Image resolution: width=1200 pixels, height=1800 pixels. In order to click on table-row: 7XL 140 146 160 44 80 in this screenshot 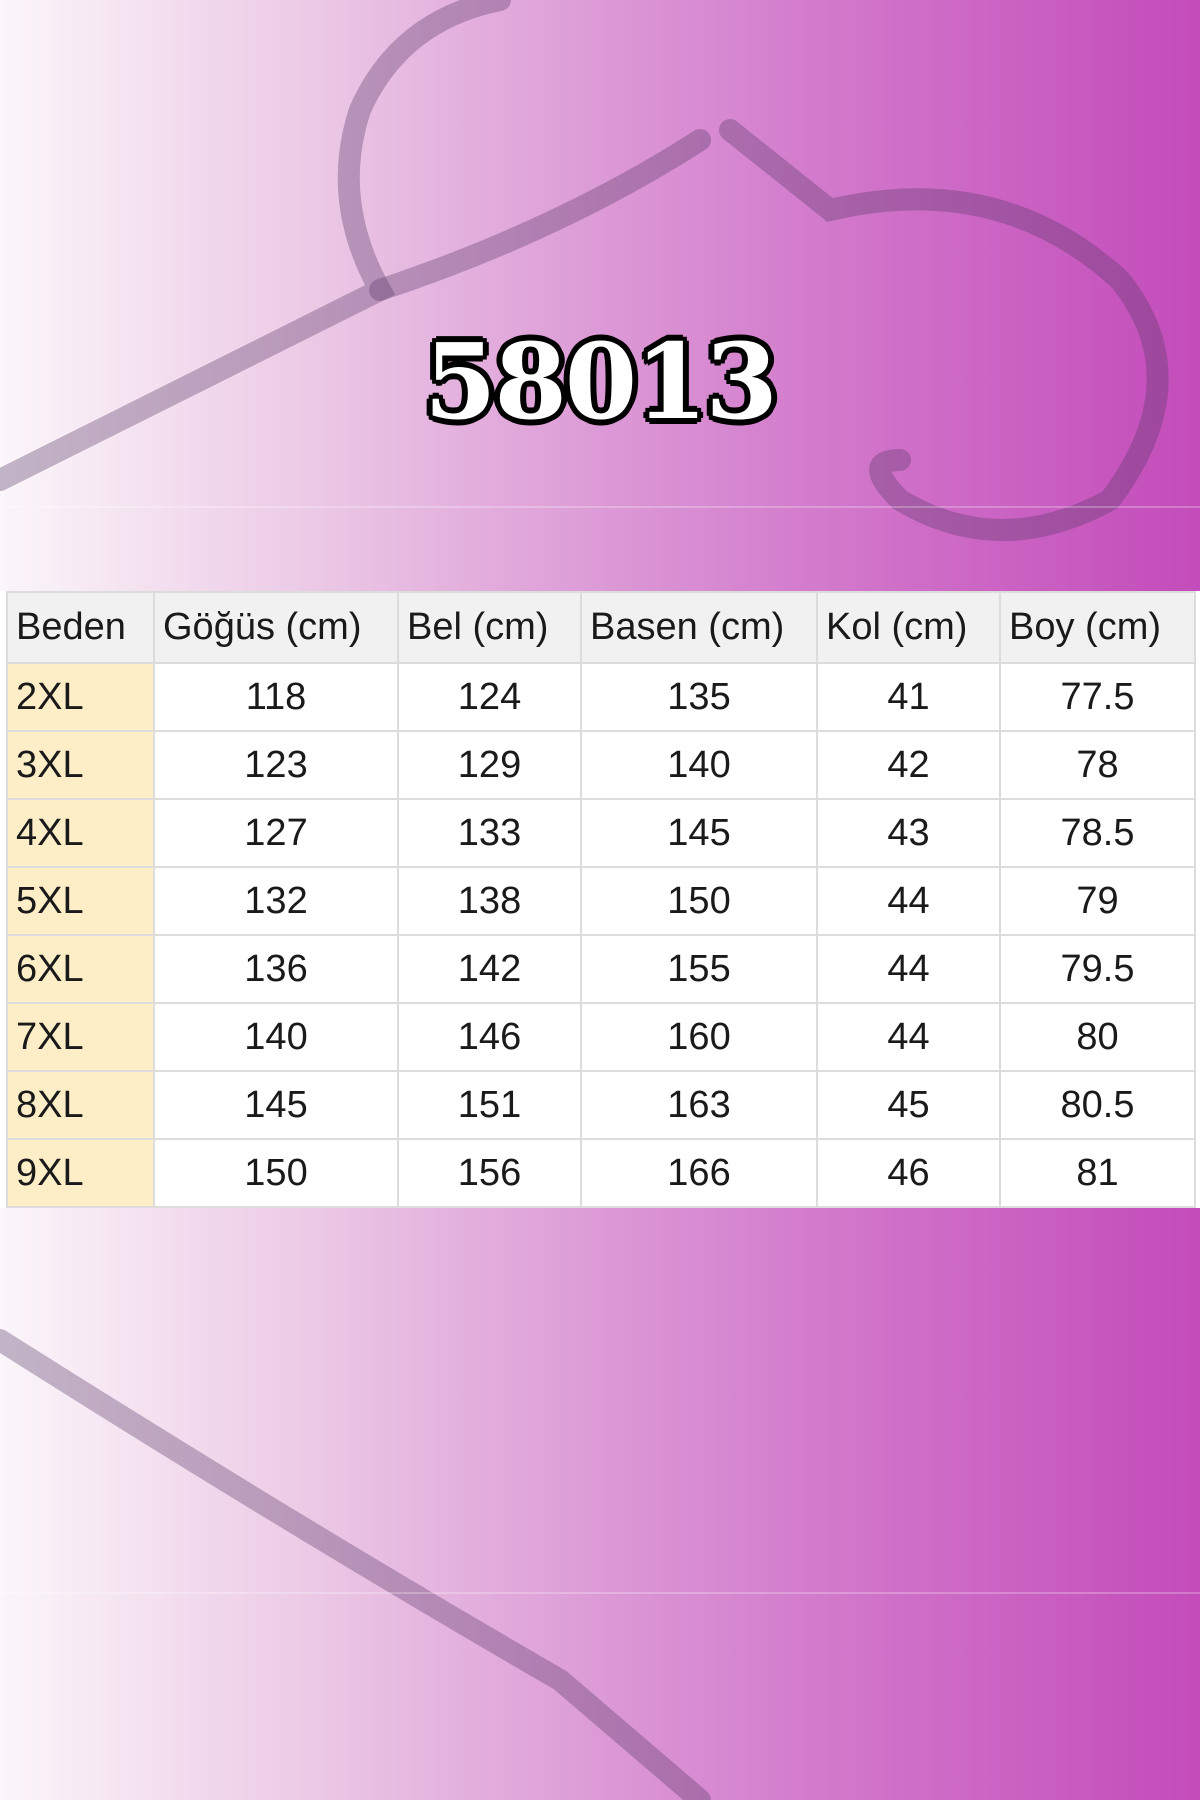, I will do `click(601, 1037)`.